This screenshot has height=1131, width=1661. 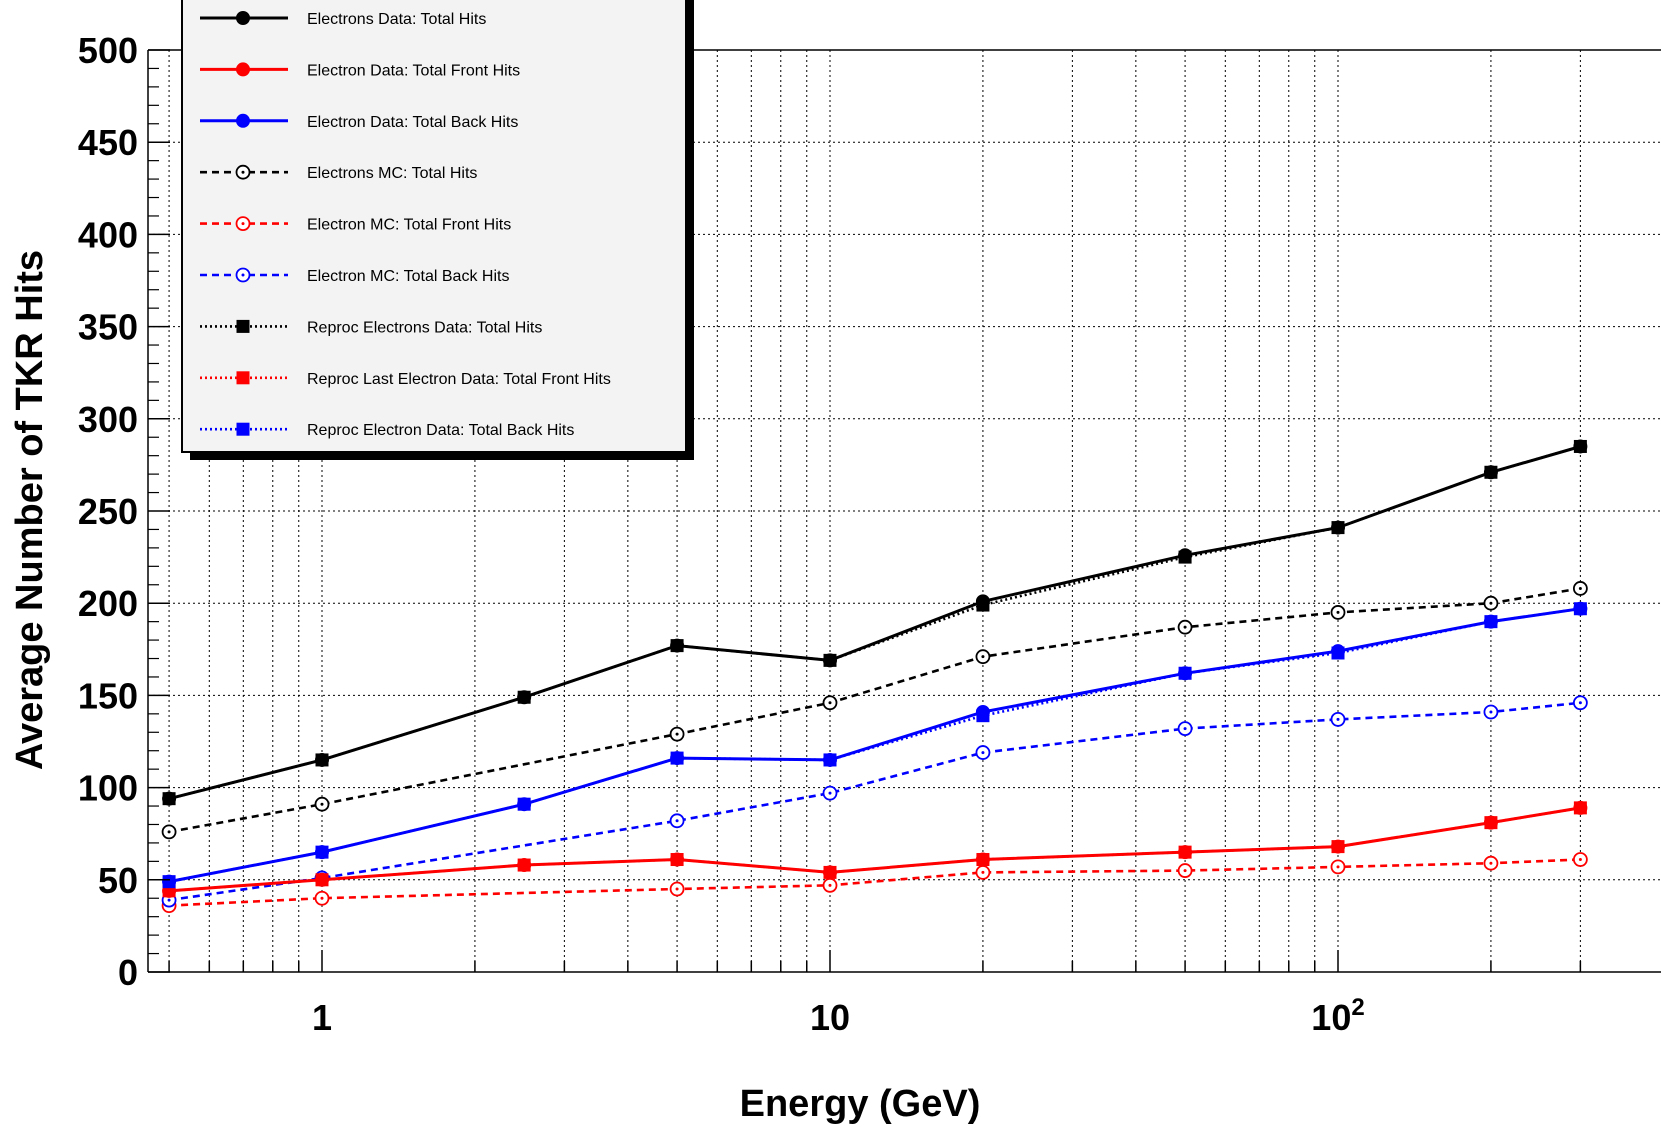 What do you see at coordinates (860, 1104) in the screenshot?
I see `x-axis-title: Energy (GeV)` at bounding box center [860, 1104].